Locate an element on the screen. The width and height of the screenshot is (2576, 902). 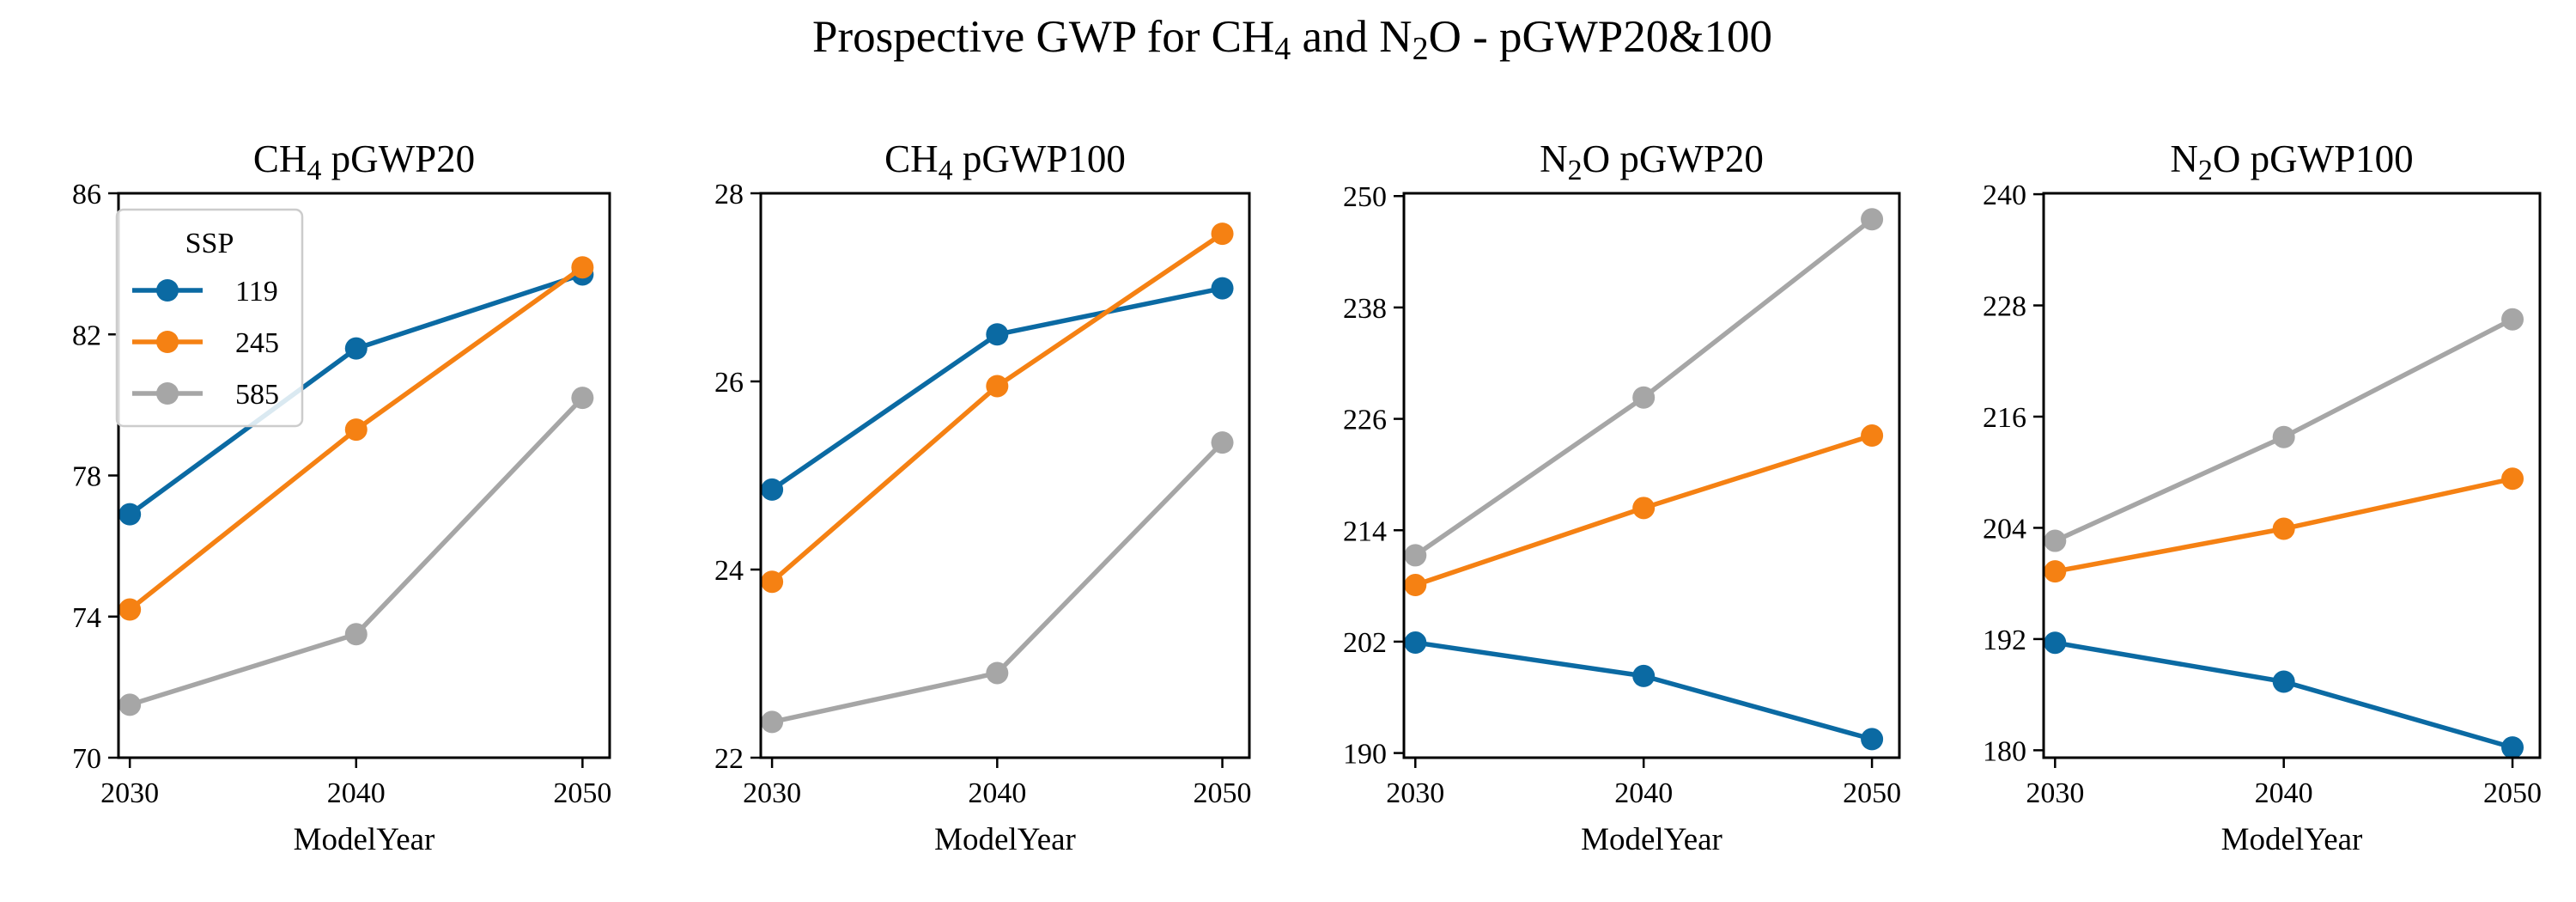
y-tick-label: 214 is located at coordinates (1365, 531).